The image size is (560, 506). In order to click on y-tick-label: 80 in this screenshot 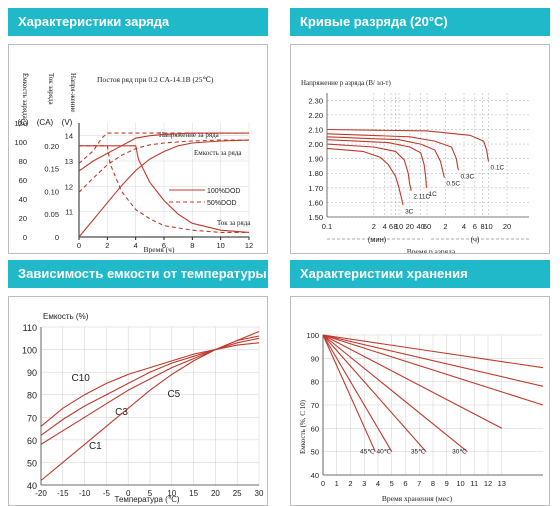, I will do `click(32, 396)`.